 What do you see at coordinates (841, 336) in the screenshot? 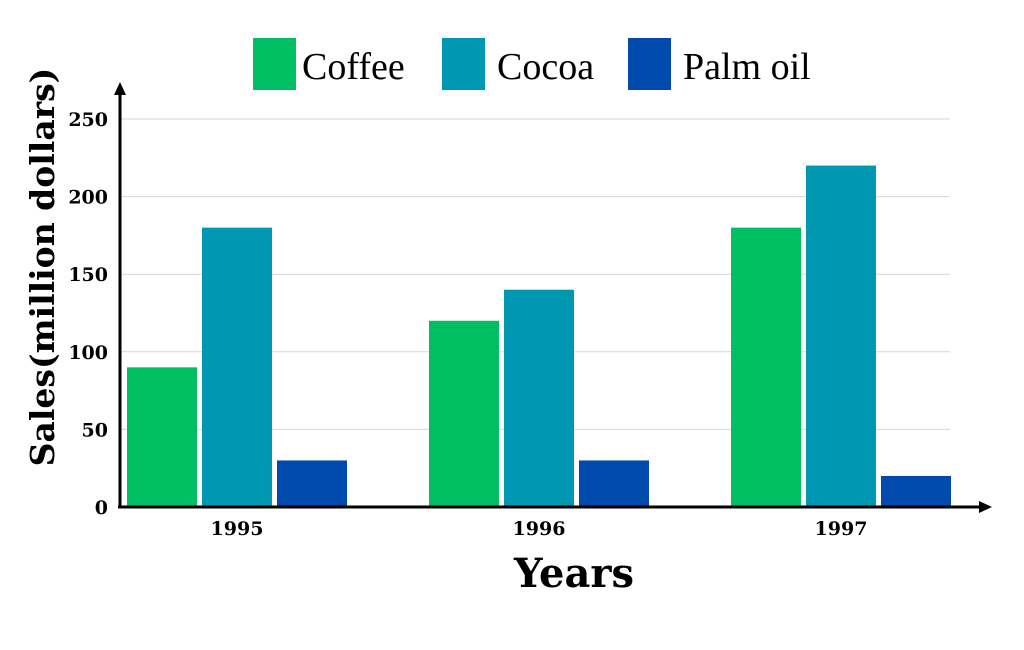
I see `bar-cocoa-1997` at bounding box center [841, 336].